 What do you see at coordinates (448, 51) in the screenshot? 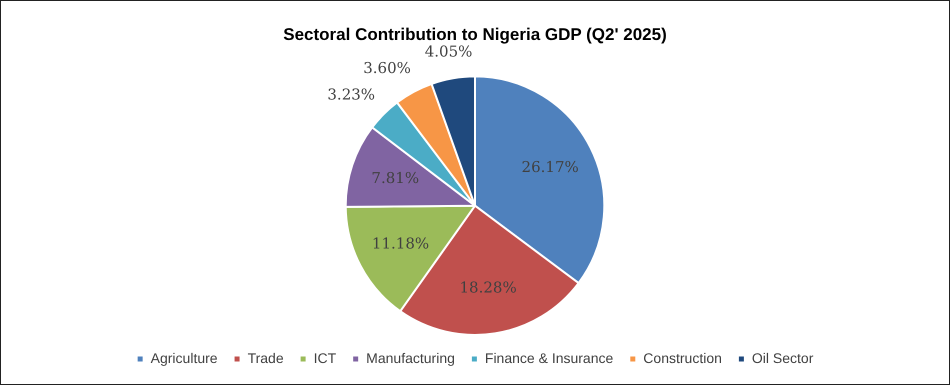
I see `data-label: 4.05%` at bounding box center [448, 51].